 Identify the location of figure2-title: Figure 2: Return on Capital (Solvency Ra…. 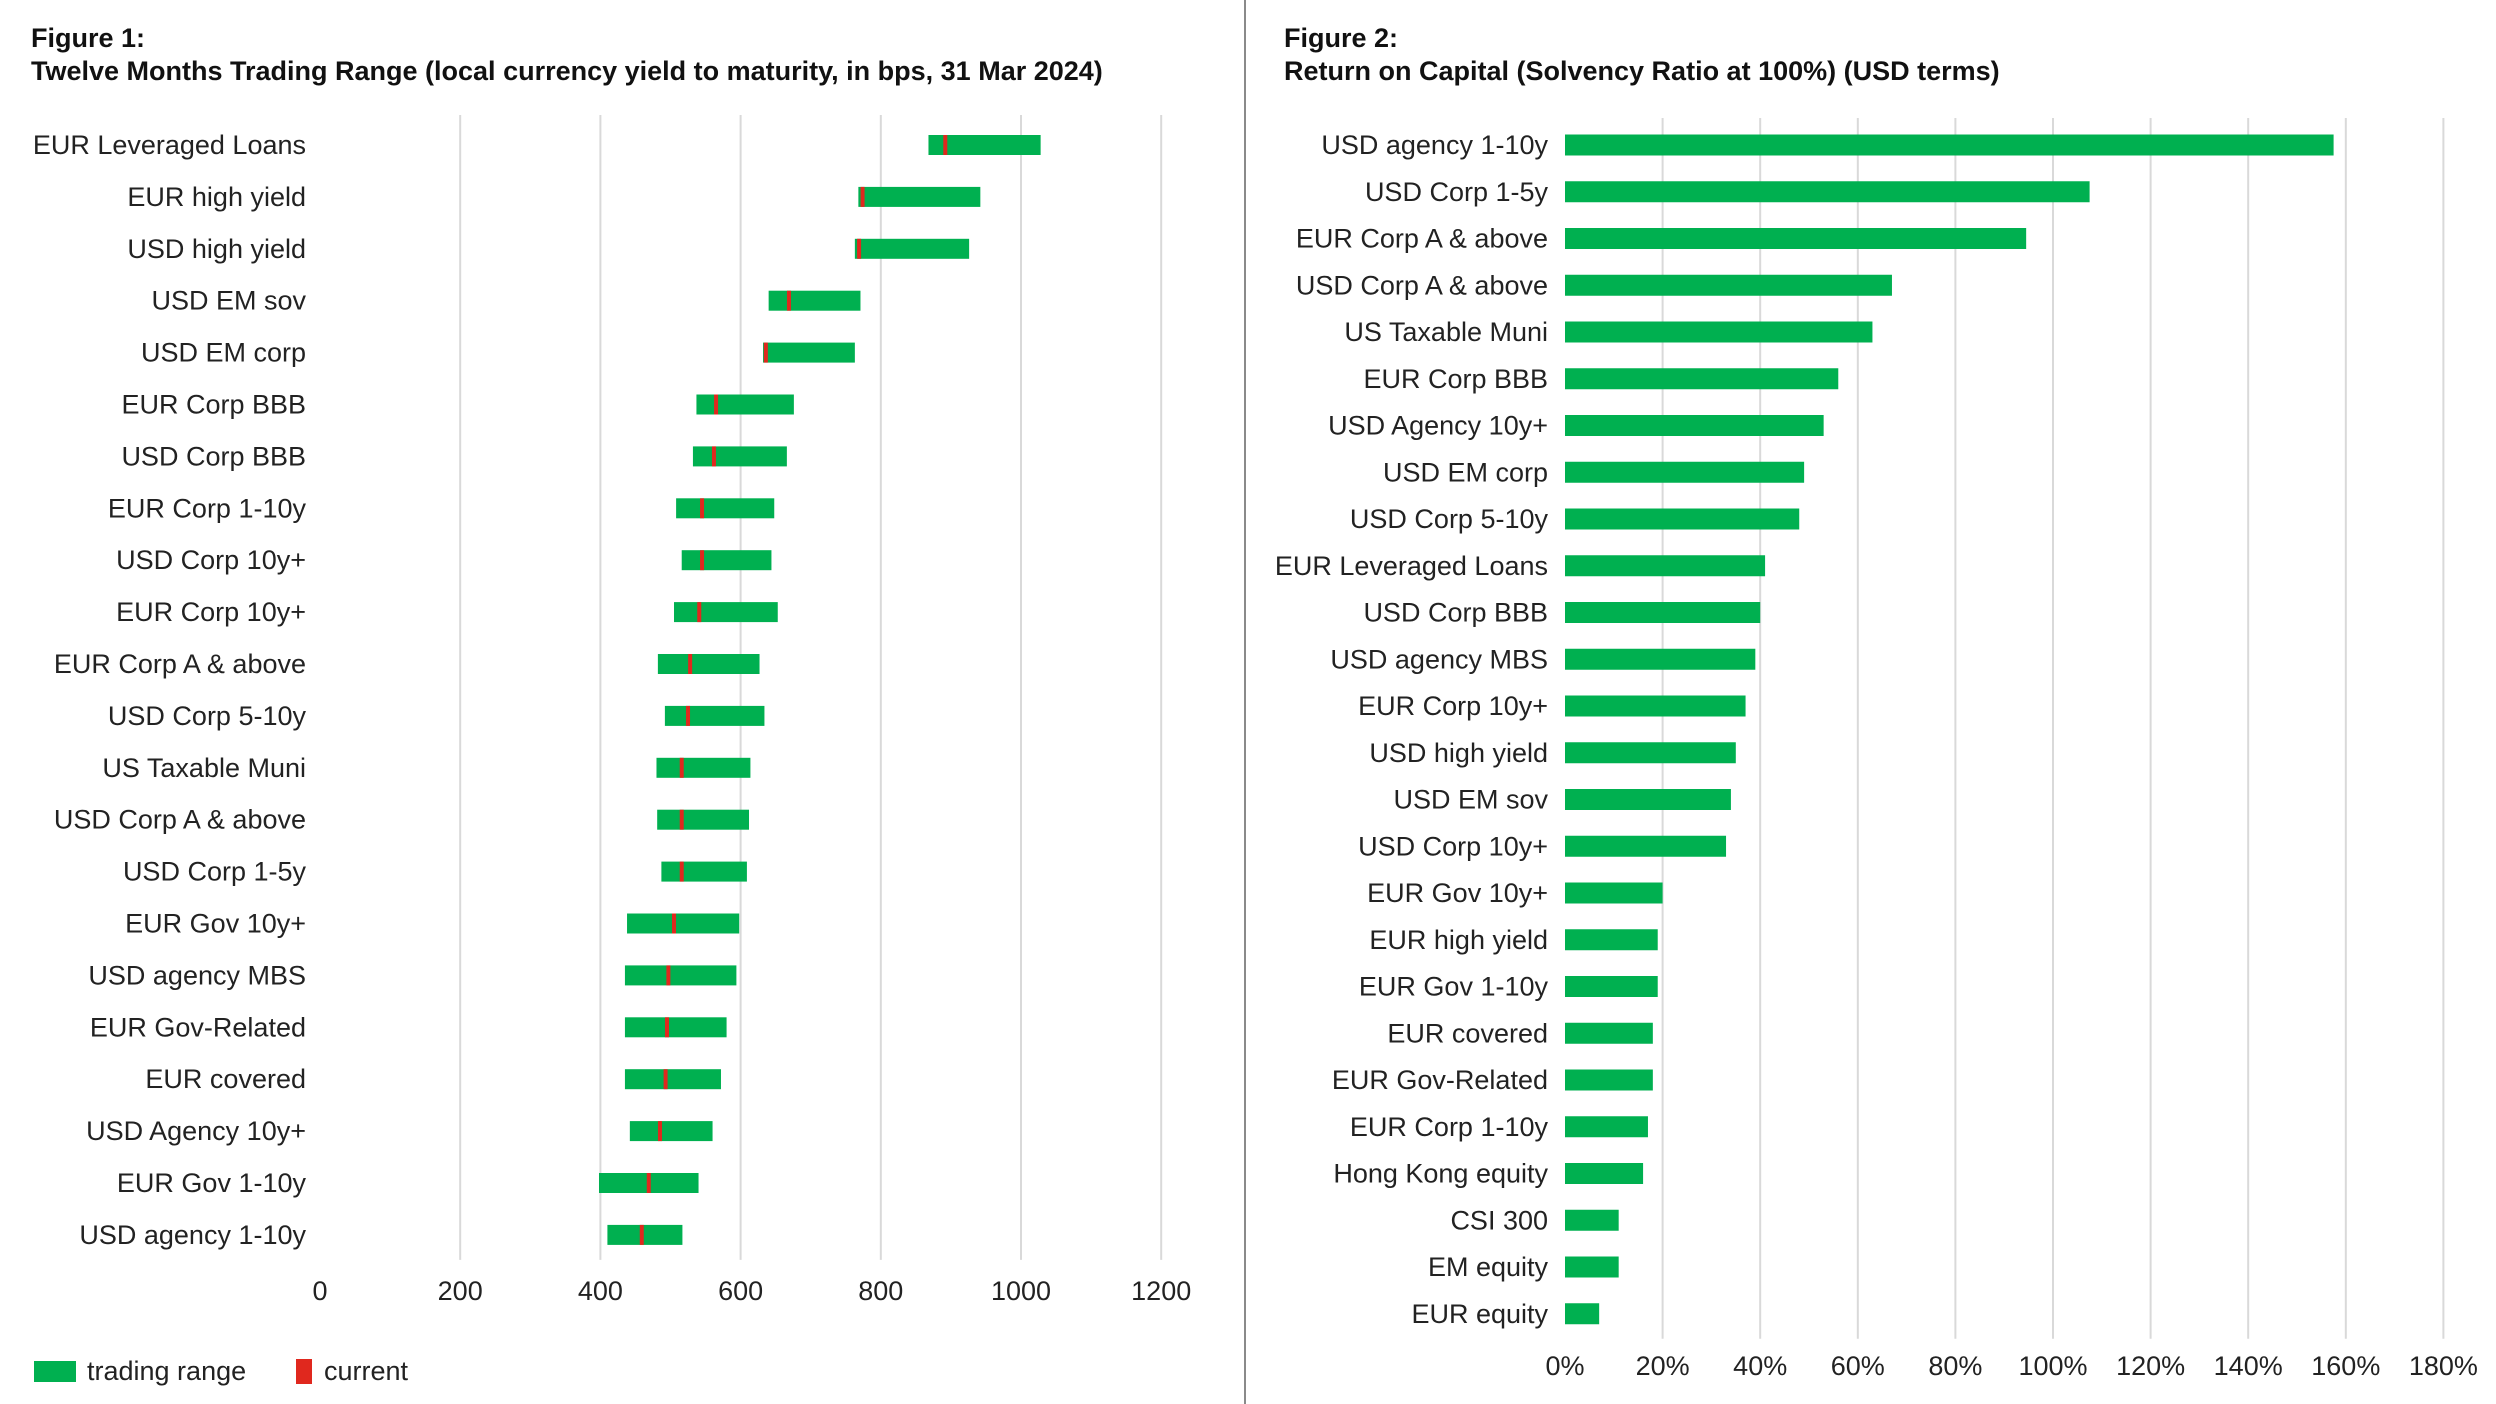
(1642, 55).